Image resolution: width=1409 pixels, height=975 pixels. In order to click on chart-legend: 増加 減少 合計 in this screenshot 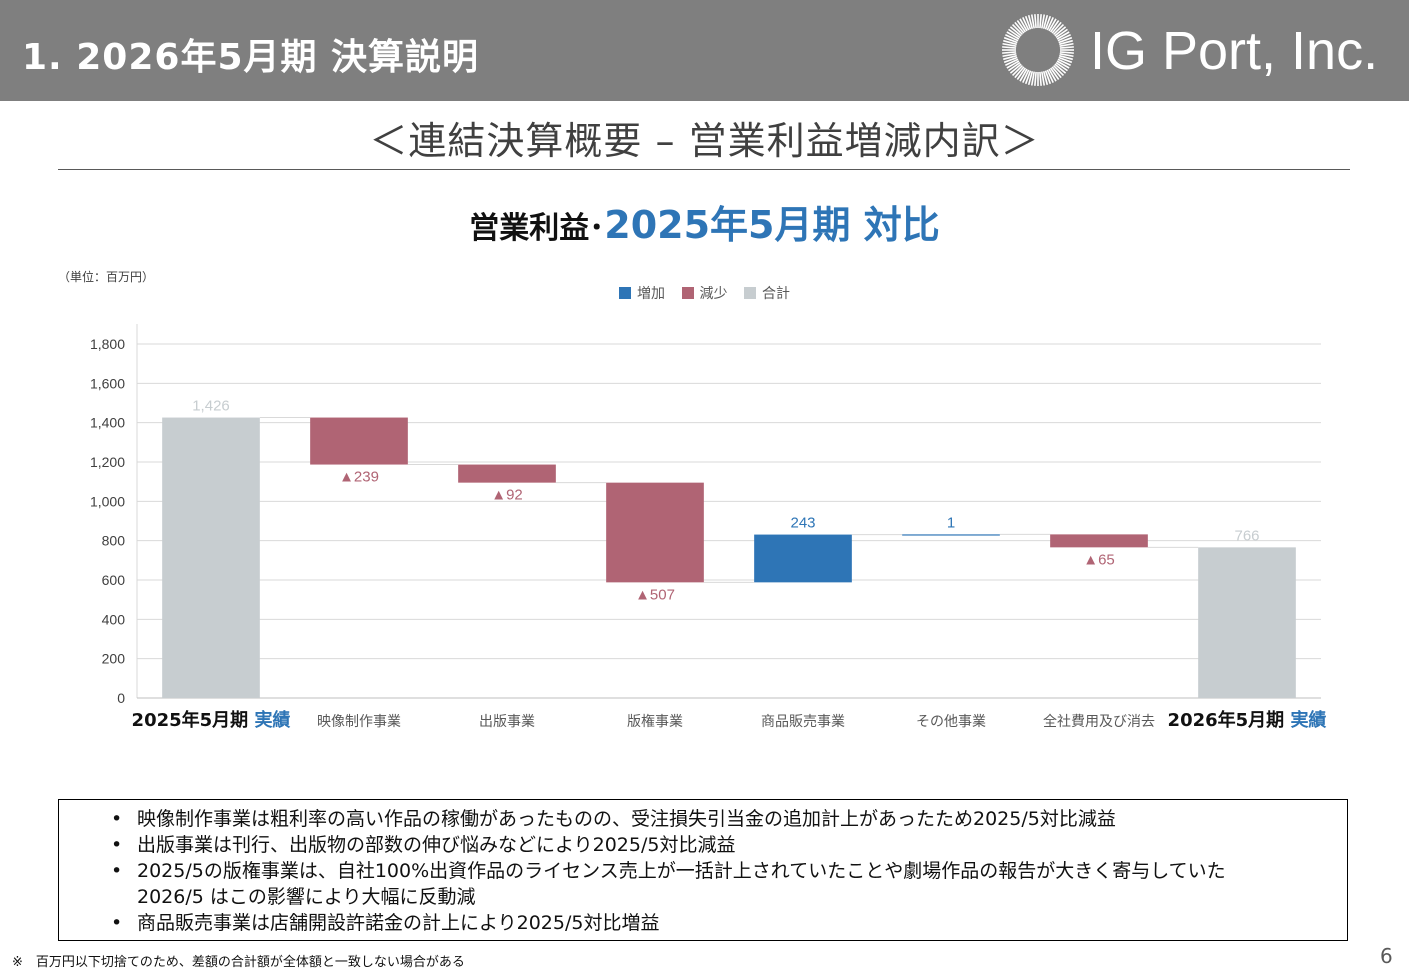, I will do `click(704, 293)`.